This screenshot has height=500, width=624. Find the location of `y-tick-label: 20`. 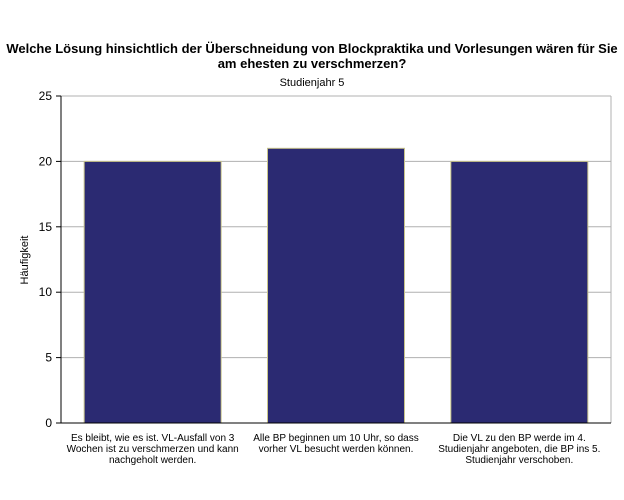

y-tick-label: 20 is located at coordinates (46, 161).